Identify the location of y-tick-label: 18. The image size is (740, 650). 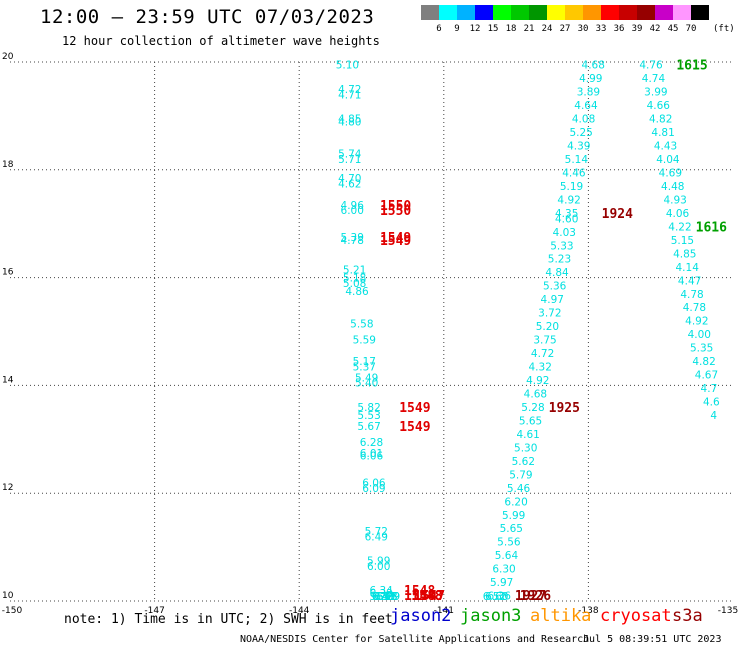
(8, 165).